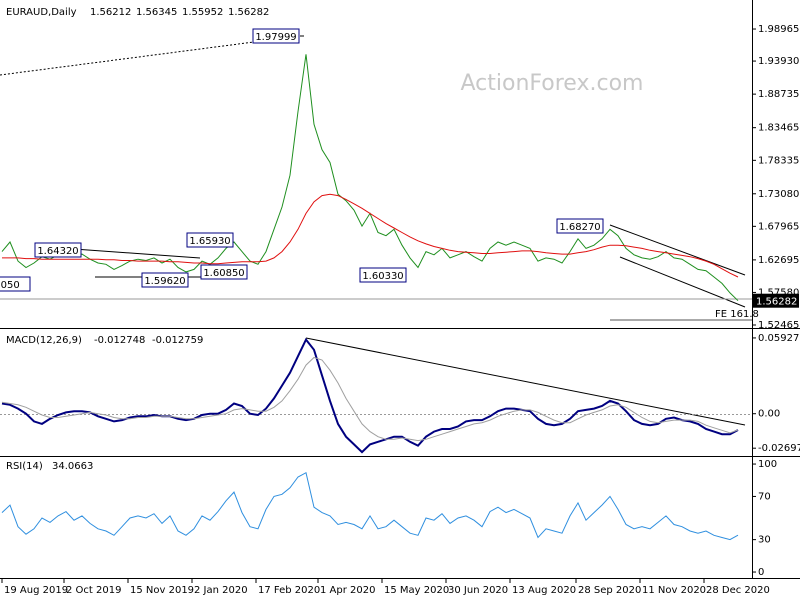  I want to click on annotation: 1.65930, so click(209, 241).